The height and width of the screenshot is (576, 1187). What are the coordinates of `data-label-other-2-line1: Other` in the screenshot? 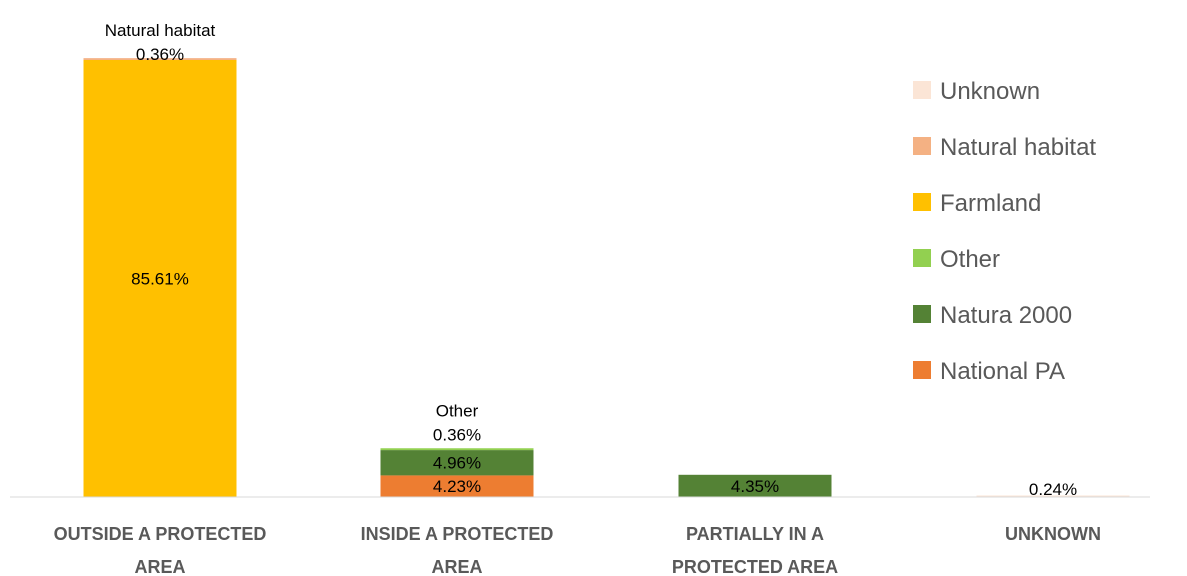 It's located at (457, 410).